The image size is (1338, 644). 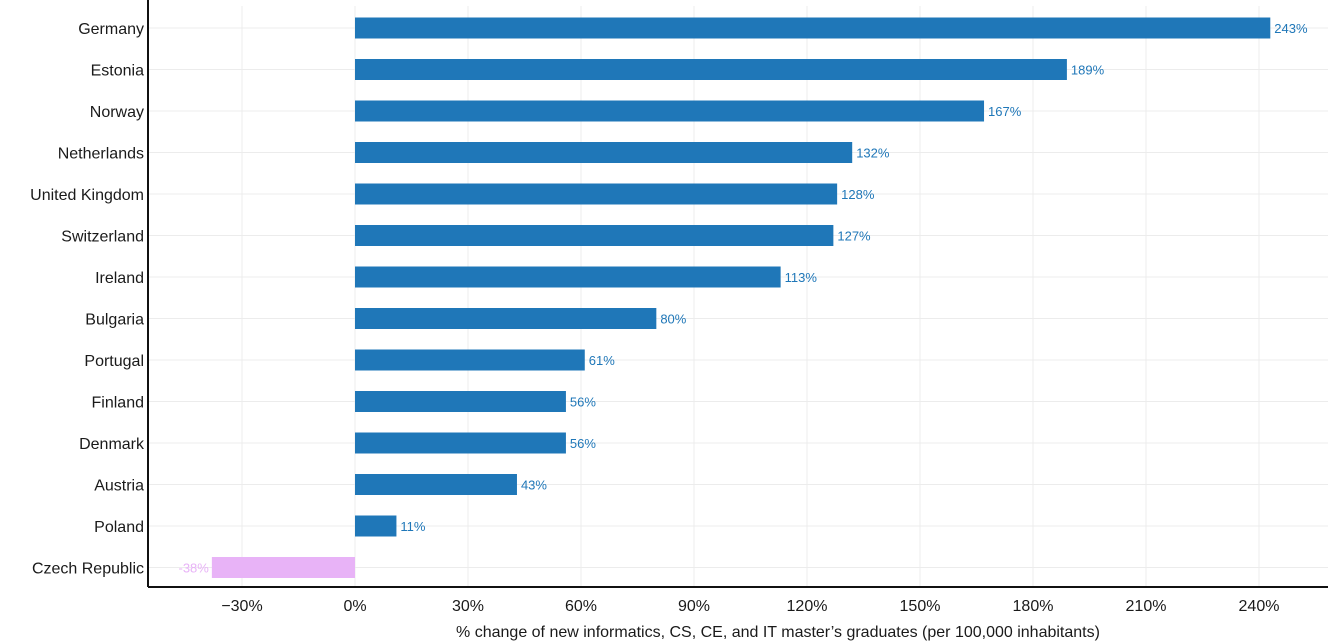 I want to click on x-tick-labels: −30% 0% 30% 60% 90% 120% 150% 180% 210% 240%, so click(x=750, y=606).